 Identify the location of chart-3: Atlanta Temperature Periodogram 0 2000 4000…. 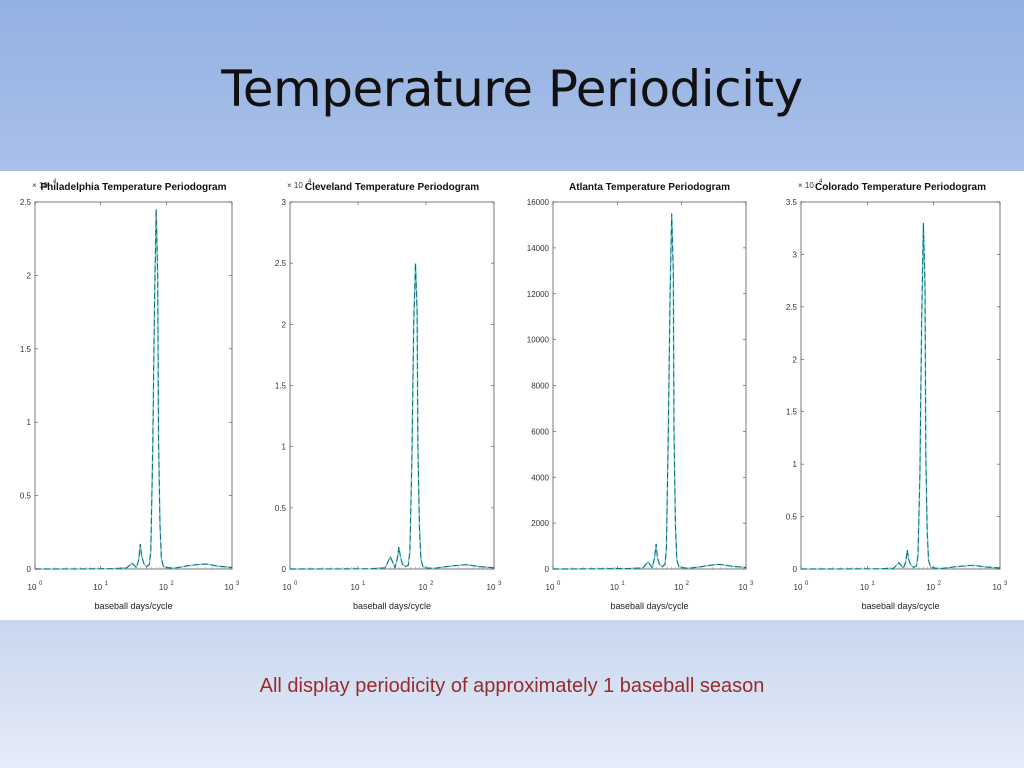
(640, 396).